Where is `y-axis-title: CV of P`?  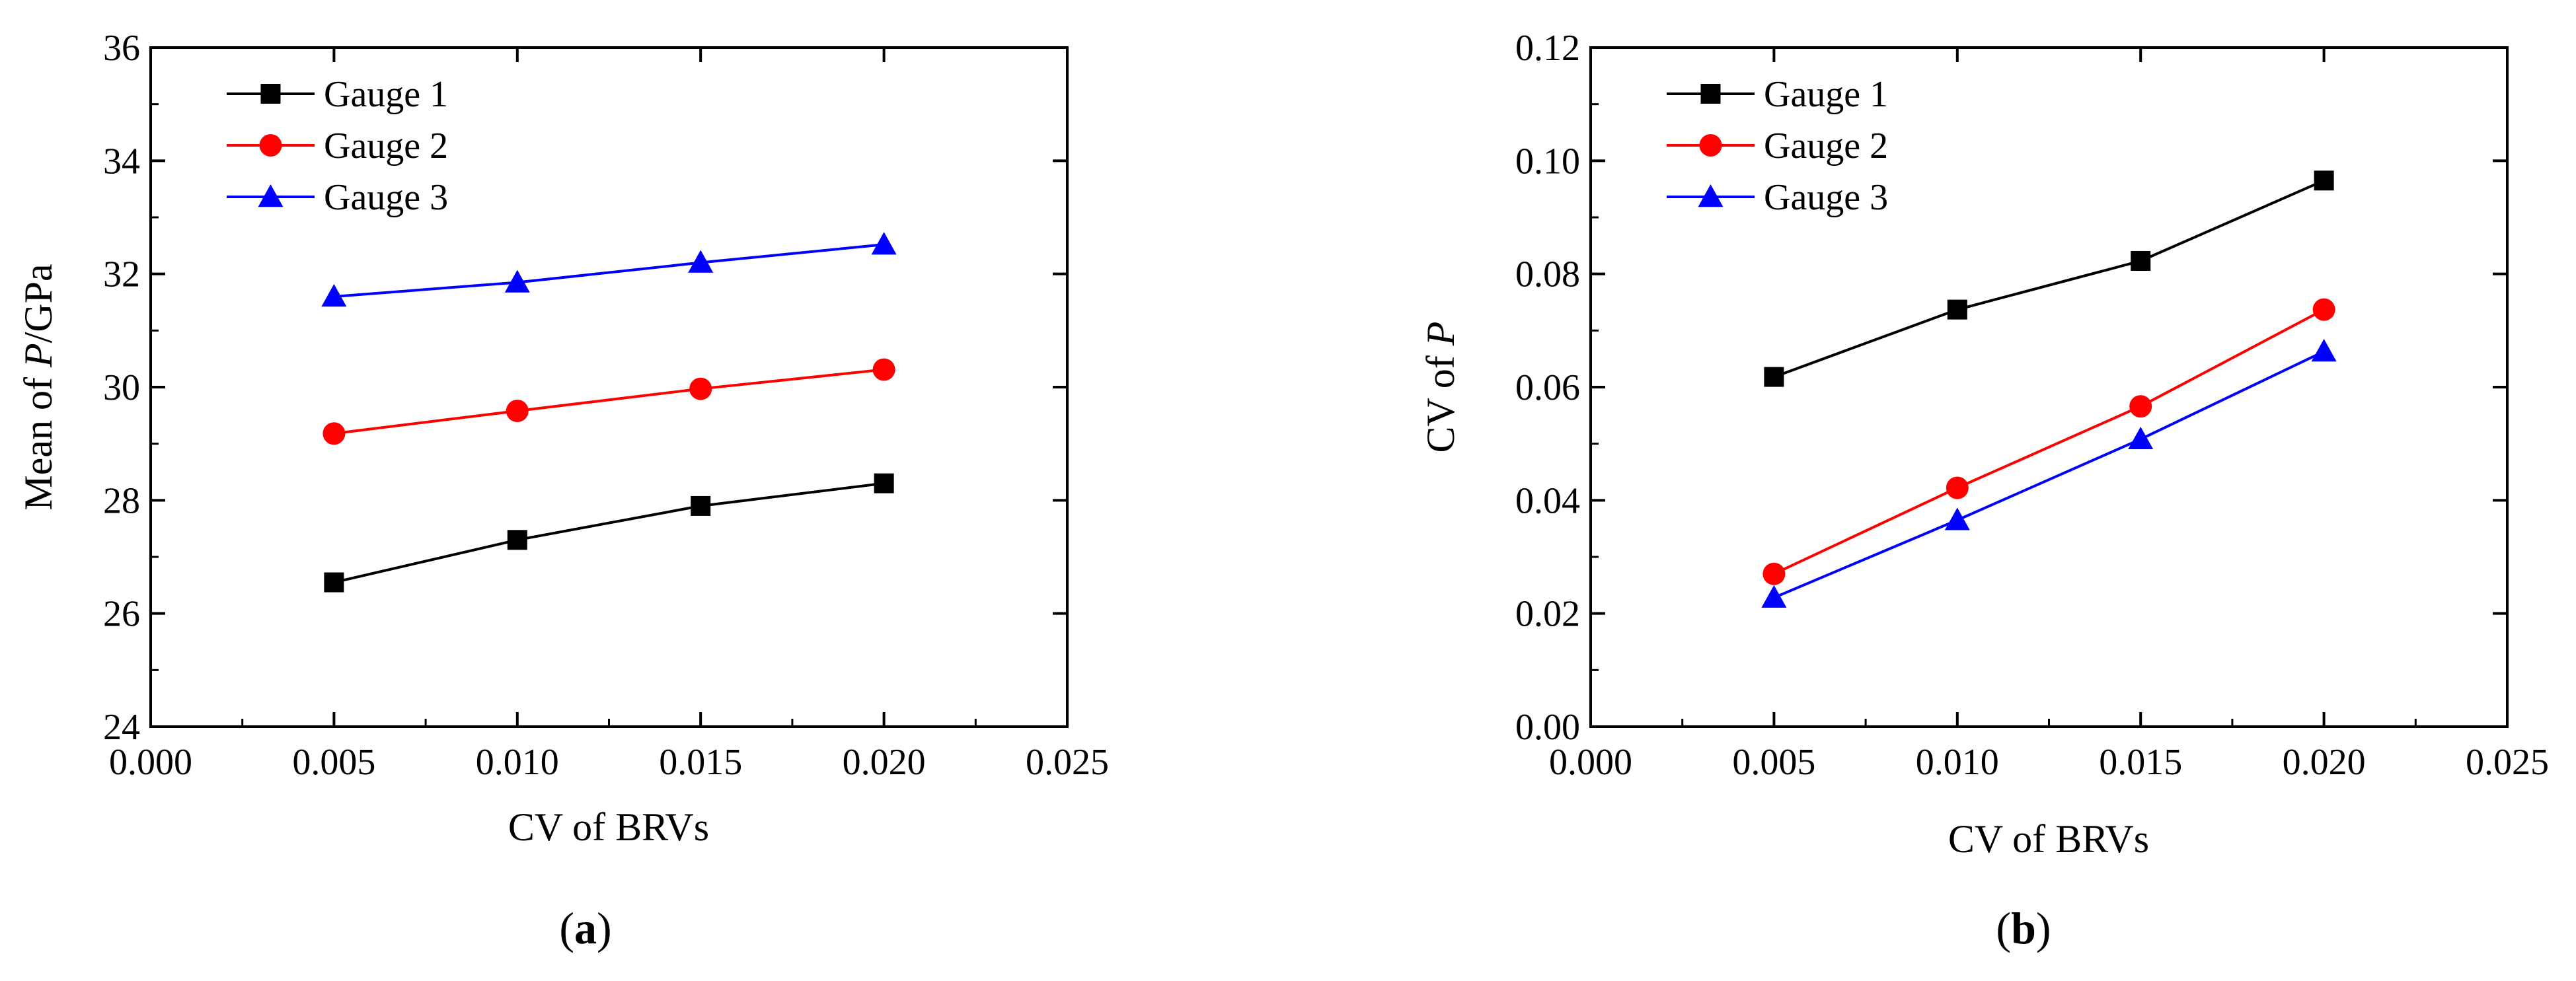
y-axis-title: CV of P is located at coordinates (1440, 388).